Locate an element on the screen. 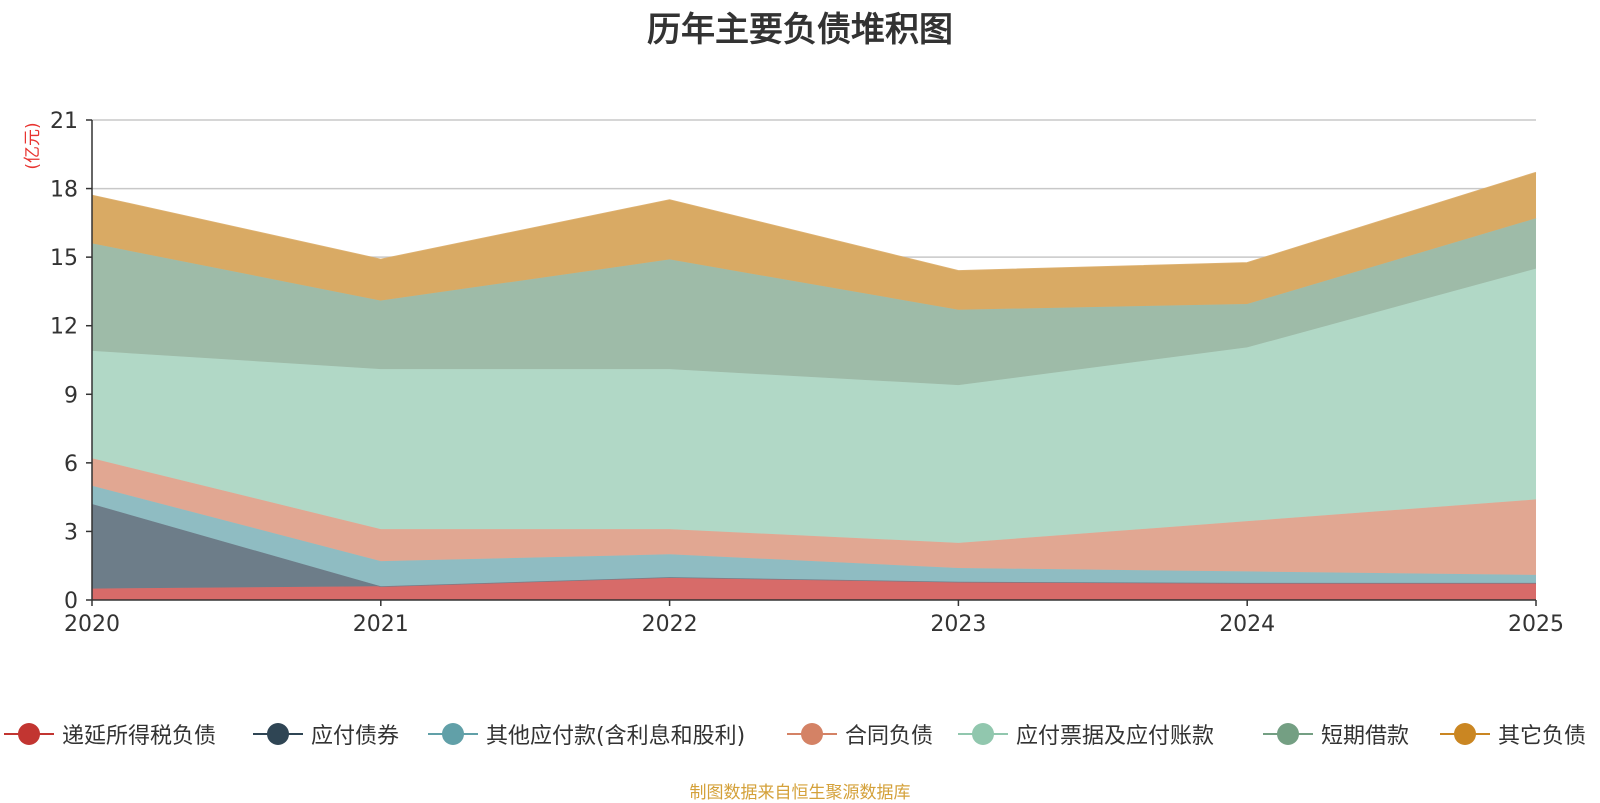 The image size is (1600, 803). x-tick-label: 2021 is located at coordinates (381, 624).